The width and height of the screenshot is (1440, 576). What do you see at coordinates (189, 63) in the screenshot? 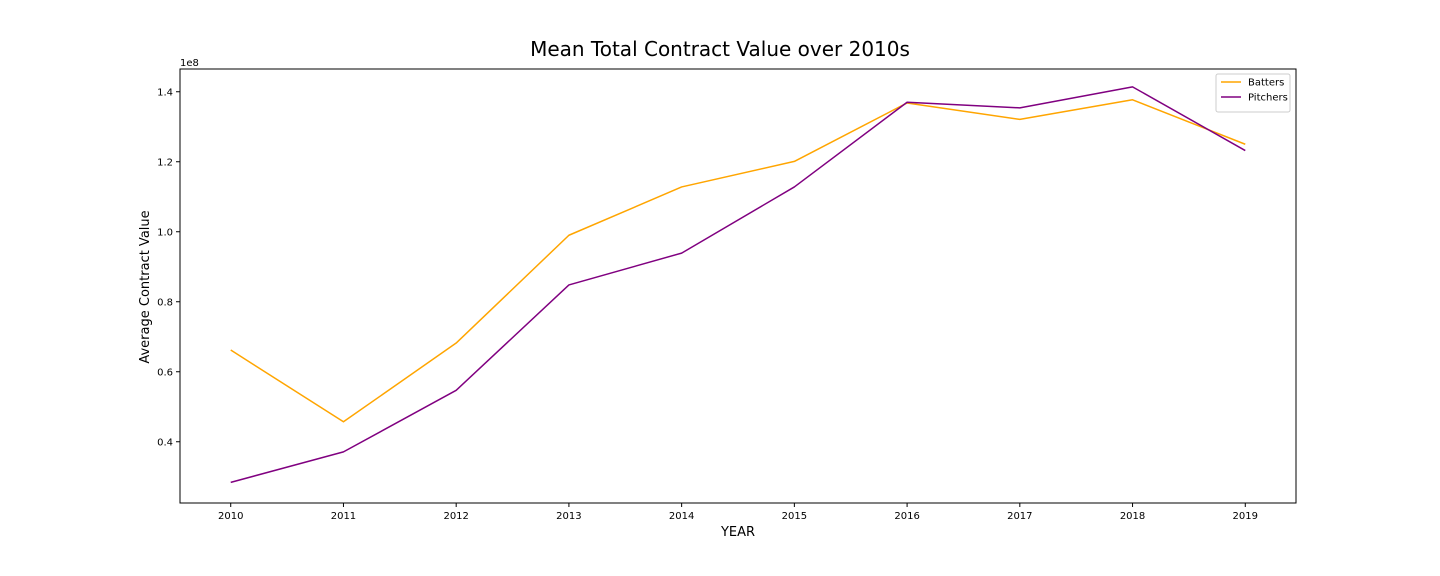
I see `y-axis-offset-label: 1e8` at bounding box center [189, 63].